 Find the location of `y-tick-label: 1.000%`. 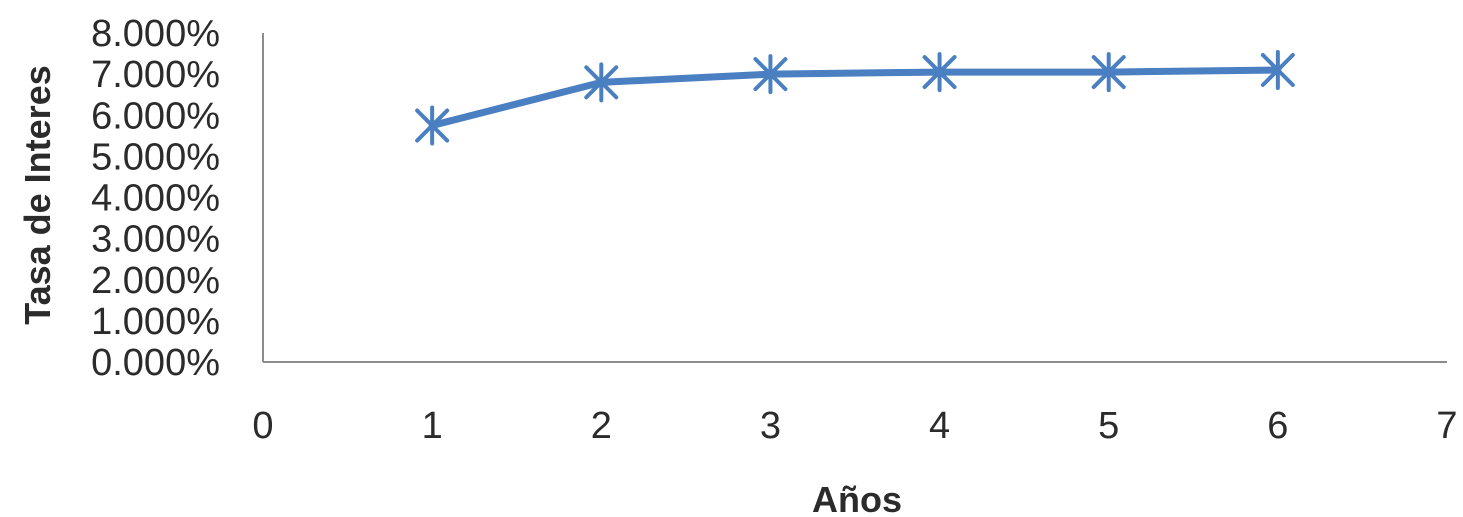

y-tick-label: 1.000% is located at coordinates (155, 322).